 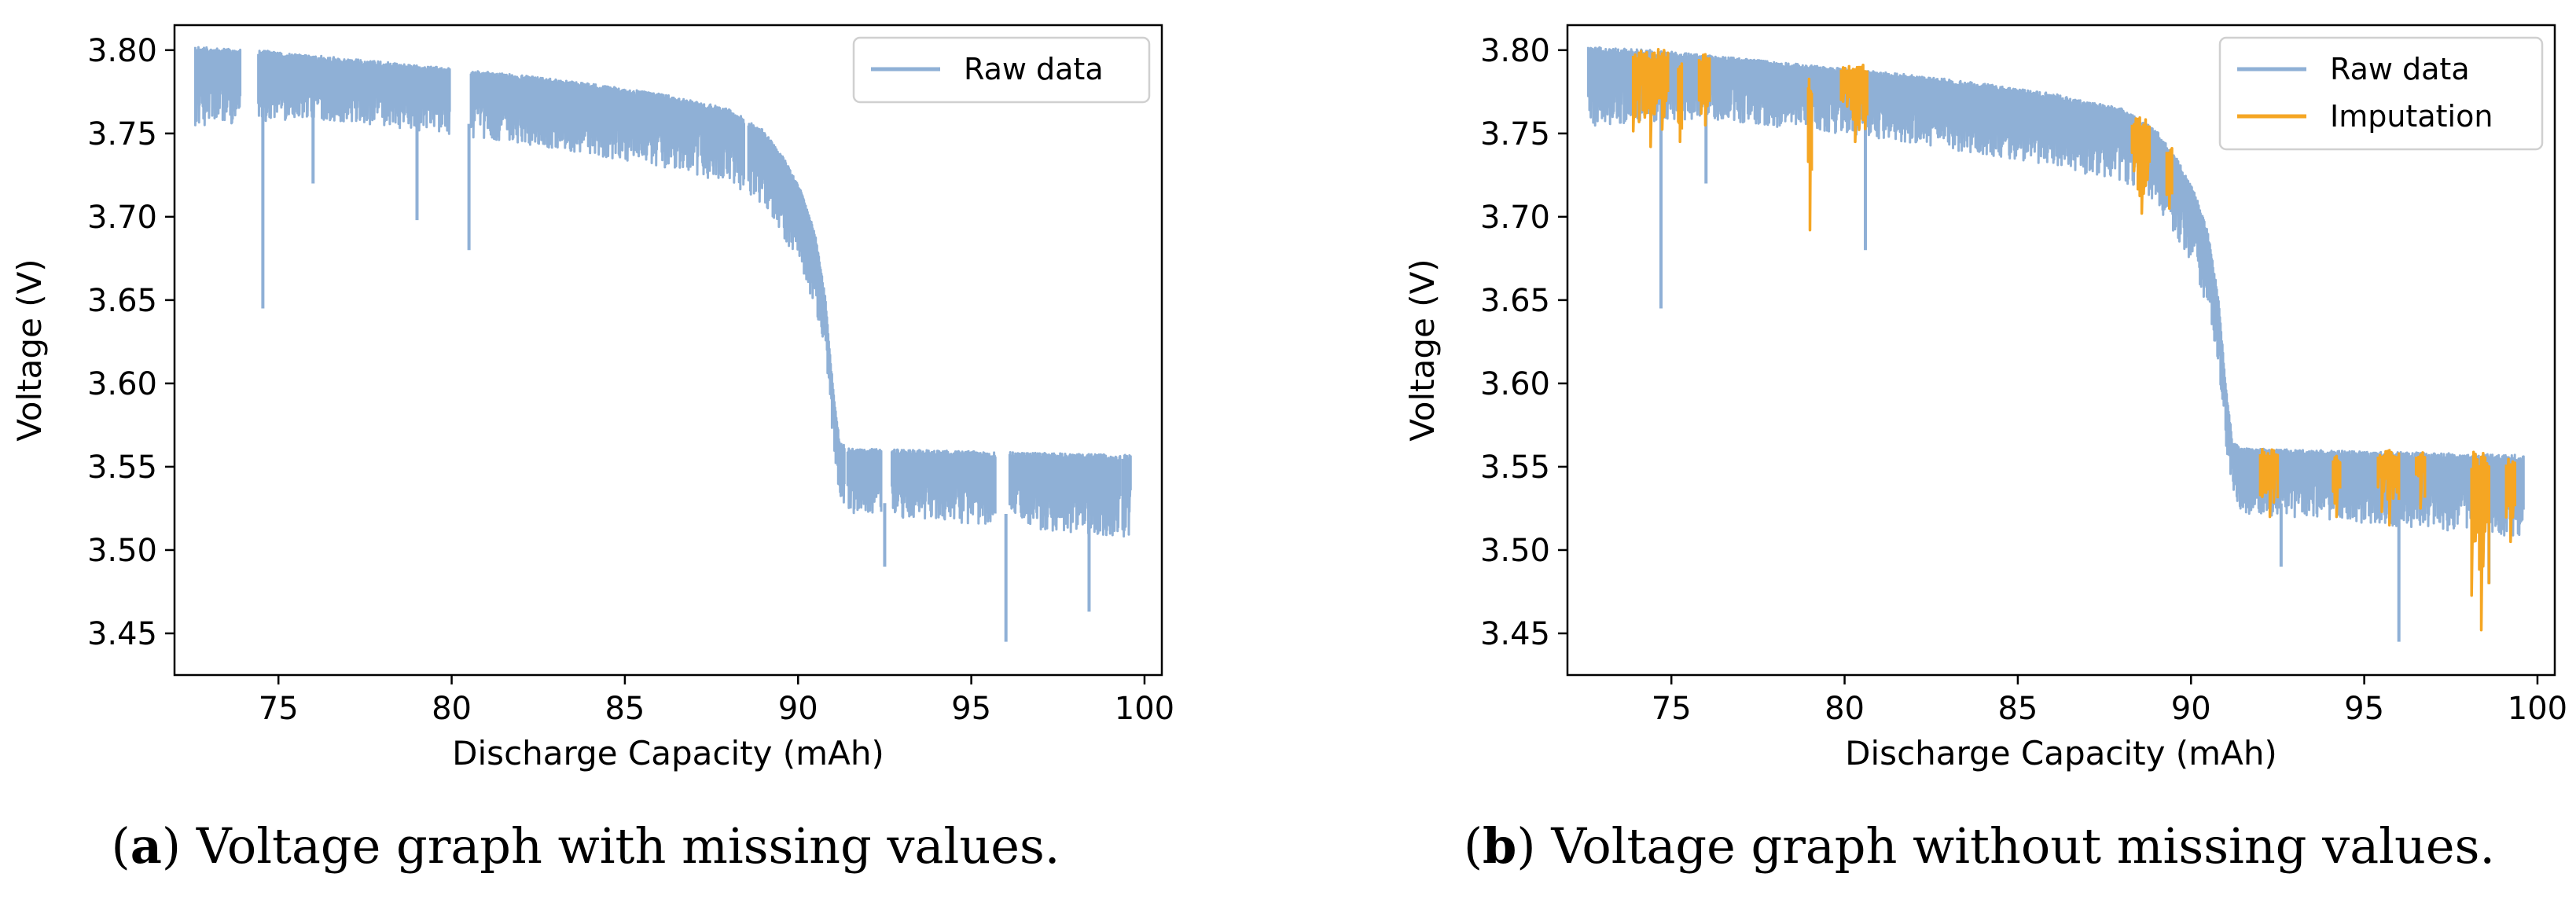 I want to click on panel-a-x-tick-label: 80, so click(x=452, y=709).